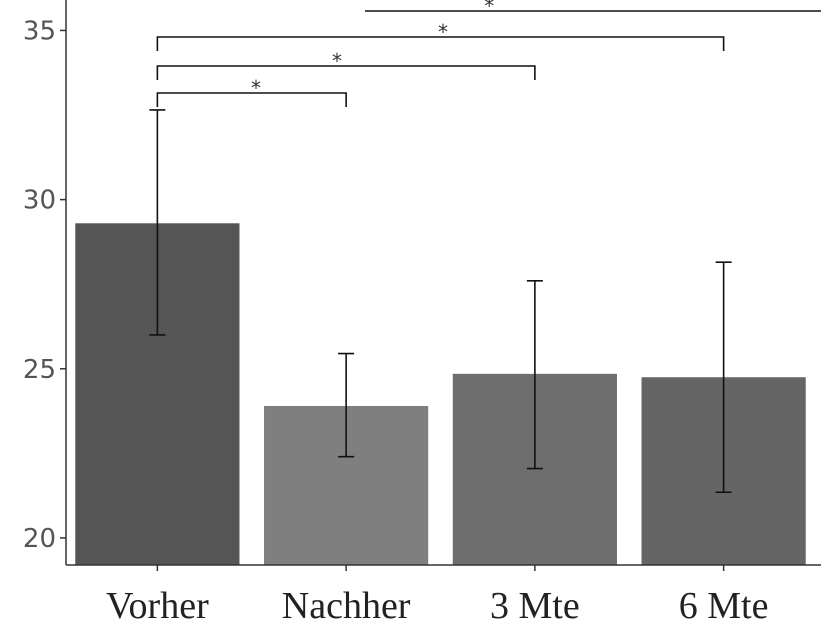  I want to click on x-tick-label: 3 Mte, so click(535, 606).